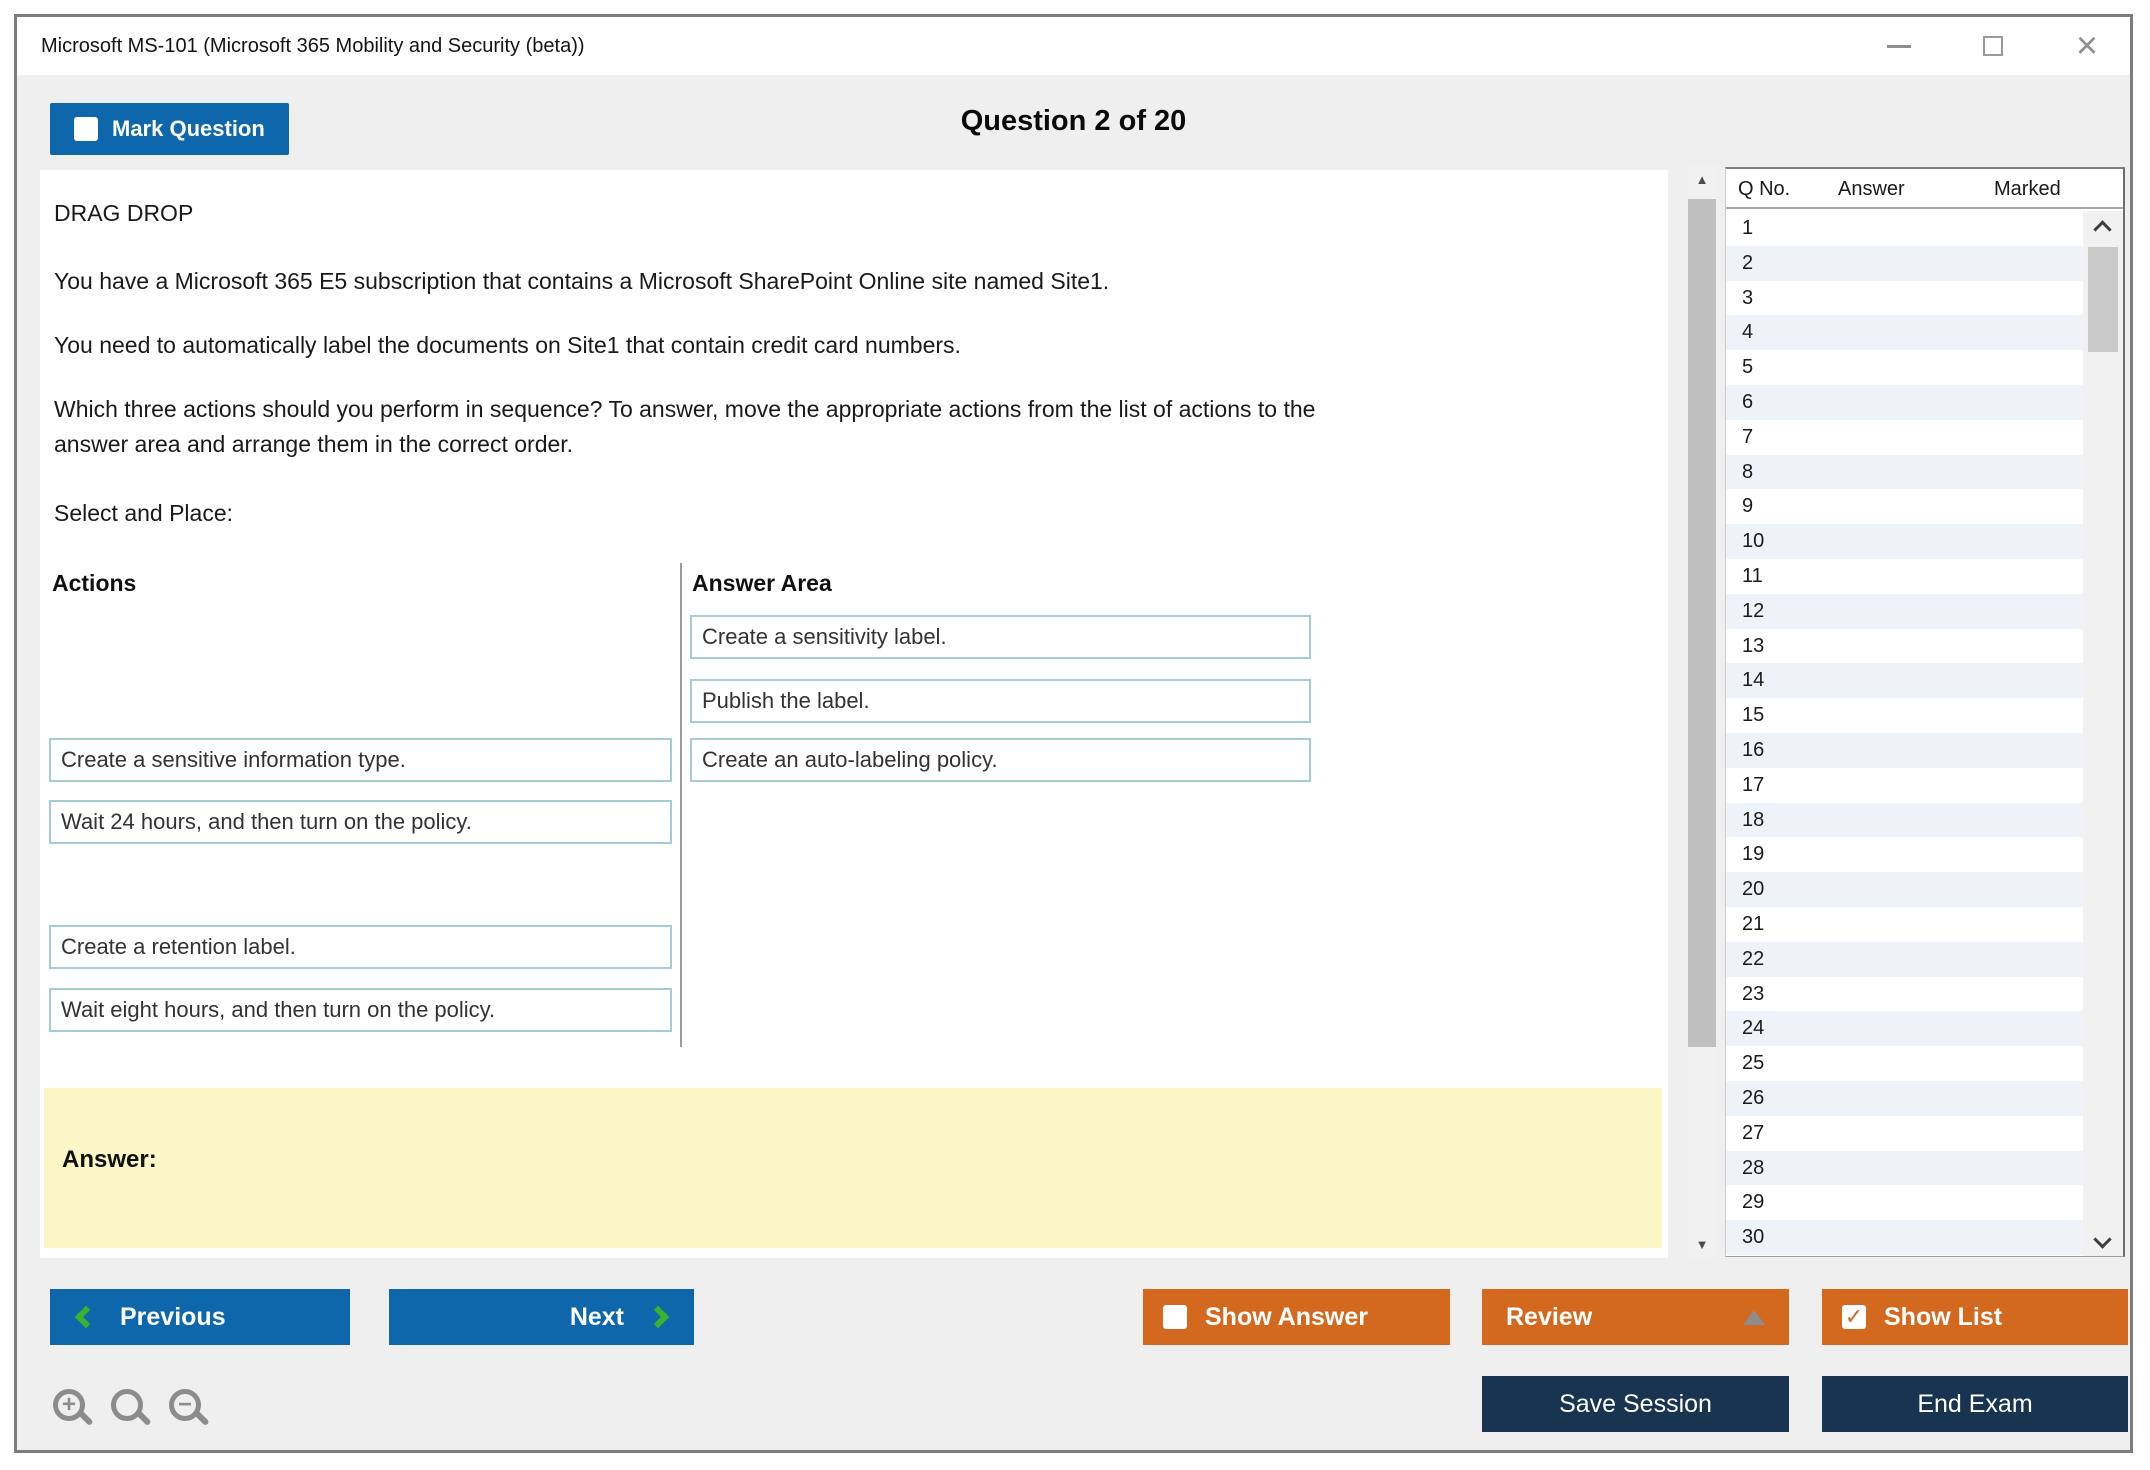  What do you see at coordinates (1904, 541) in the screenshot?
I see `question-list-row: 10` at bounding box center [1904, 541].